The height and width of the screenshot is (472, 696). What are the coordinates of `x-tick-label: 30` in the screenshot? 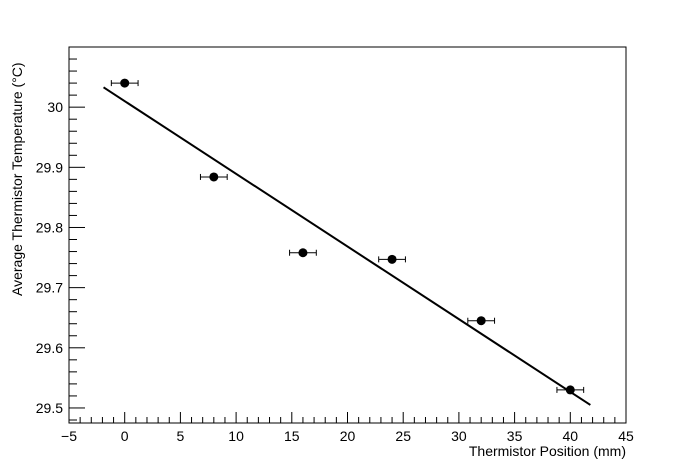 It's located at (459, 436).